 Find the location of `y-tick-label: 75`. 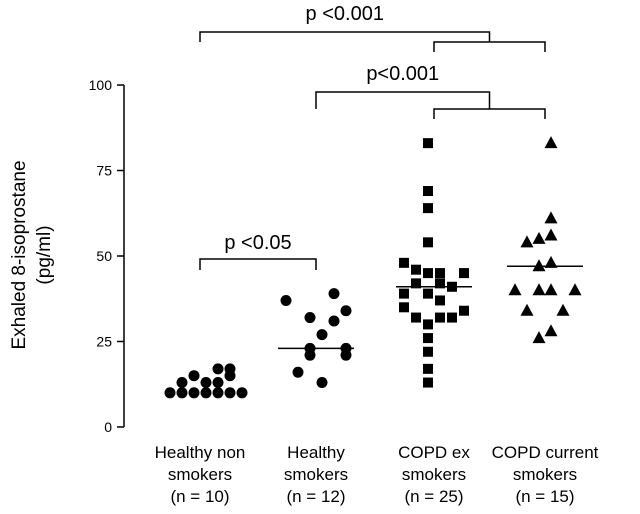

y-tick-label: 75 is located at coordinates (104, 171).